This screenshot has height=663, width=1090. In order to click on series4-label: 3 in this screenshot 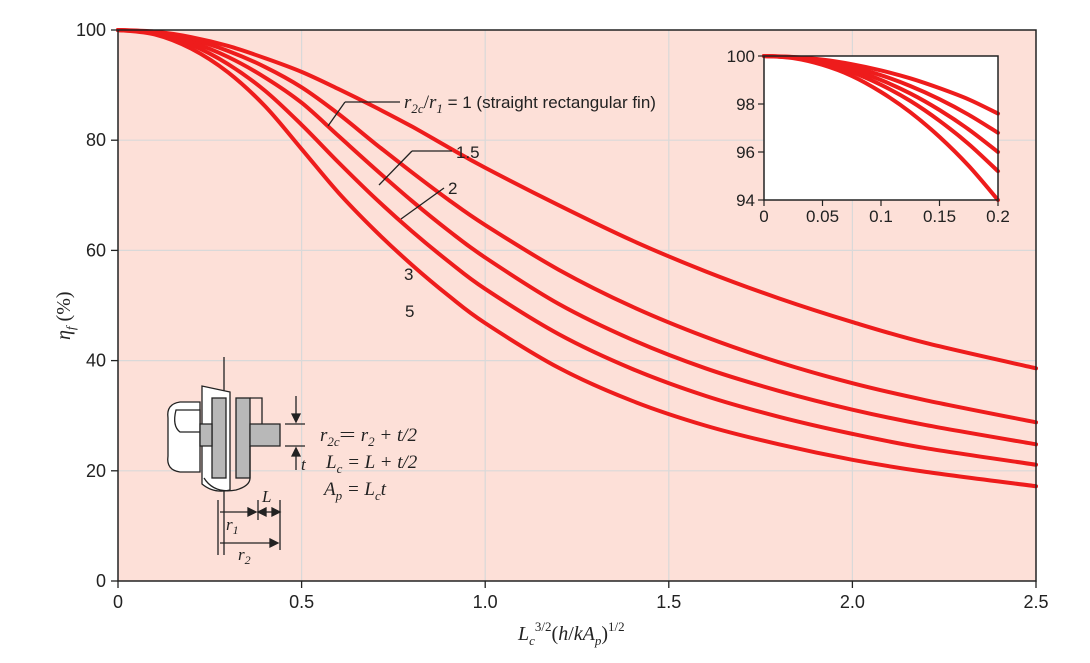, I will do `click(408, 274)`.